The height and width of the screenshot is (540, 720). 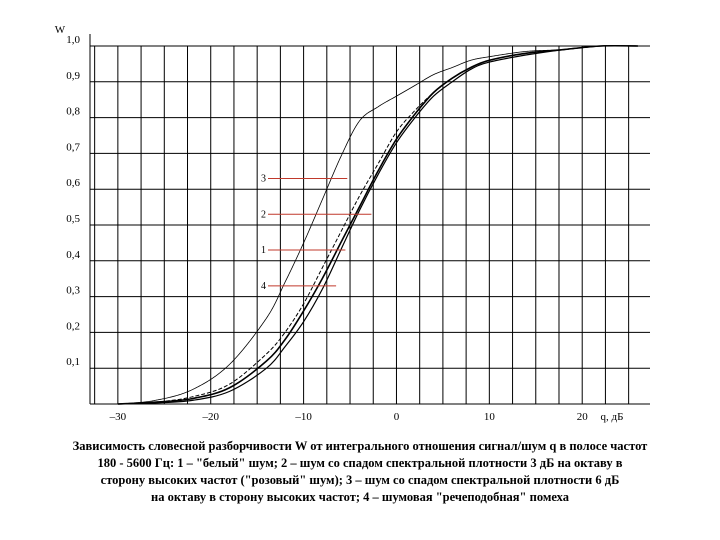 What do you see at coordinates (349, 417) in the screenshot?
I see `x-tick-labels: –30 –20 –10 0 10 20` at bounding box center [349, 417].